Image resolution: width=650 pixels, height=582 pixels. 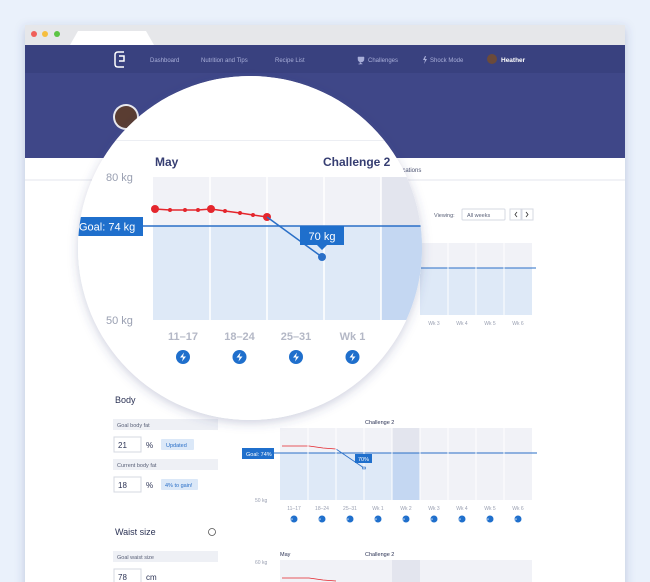 I want to click on badge-text: Updated, so click(x=176, y=446).